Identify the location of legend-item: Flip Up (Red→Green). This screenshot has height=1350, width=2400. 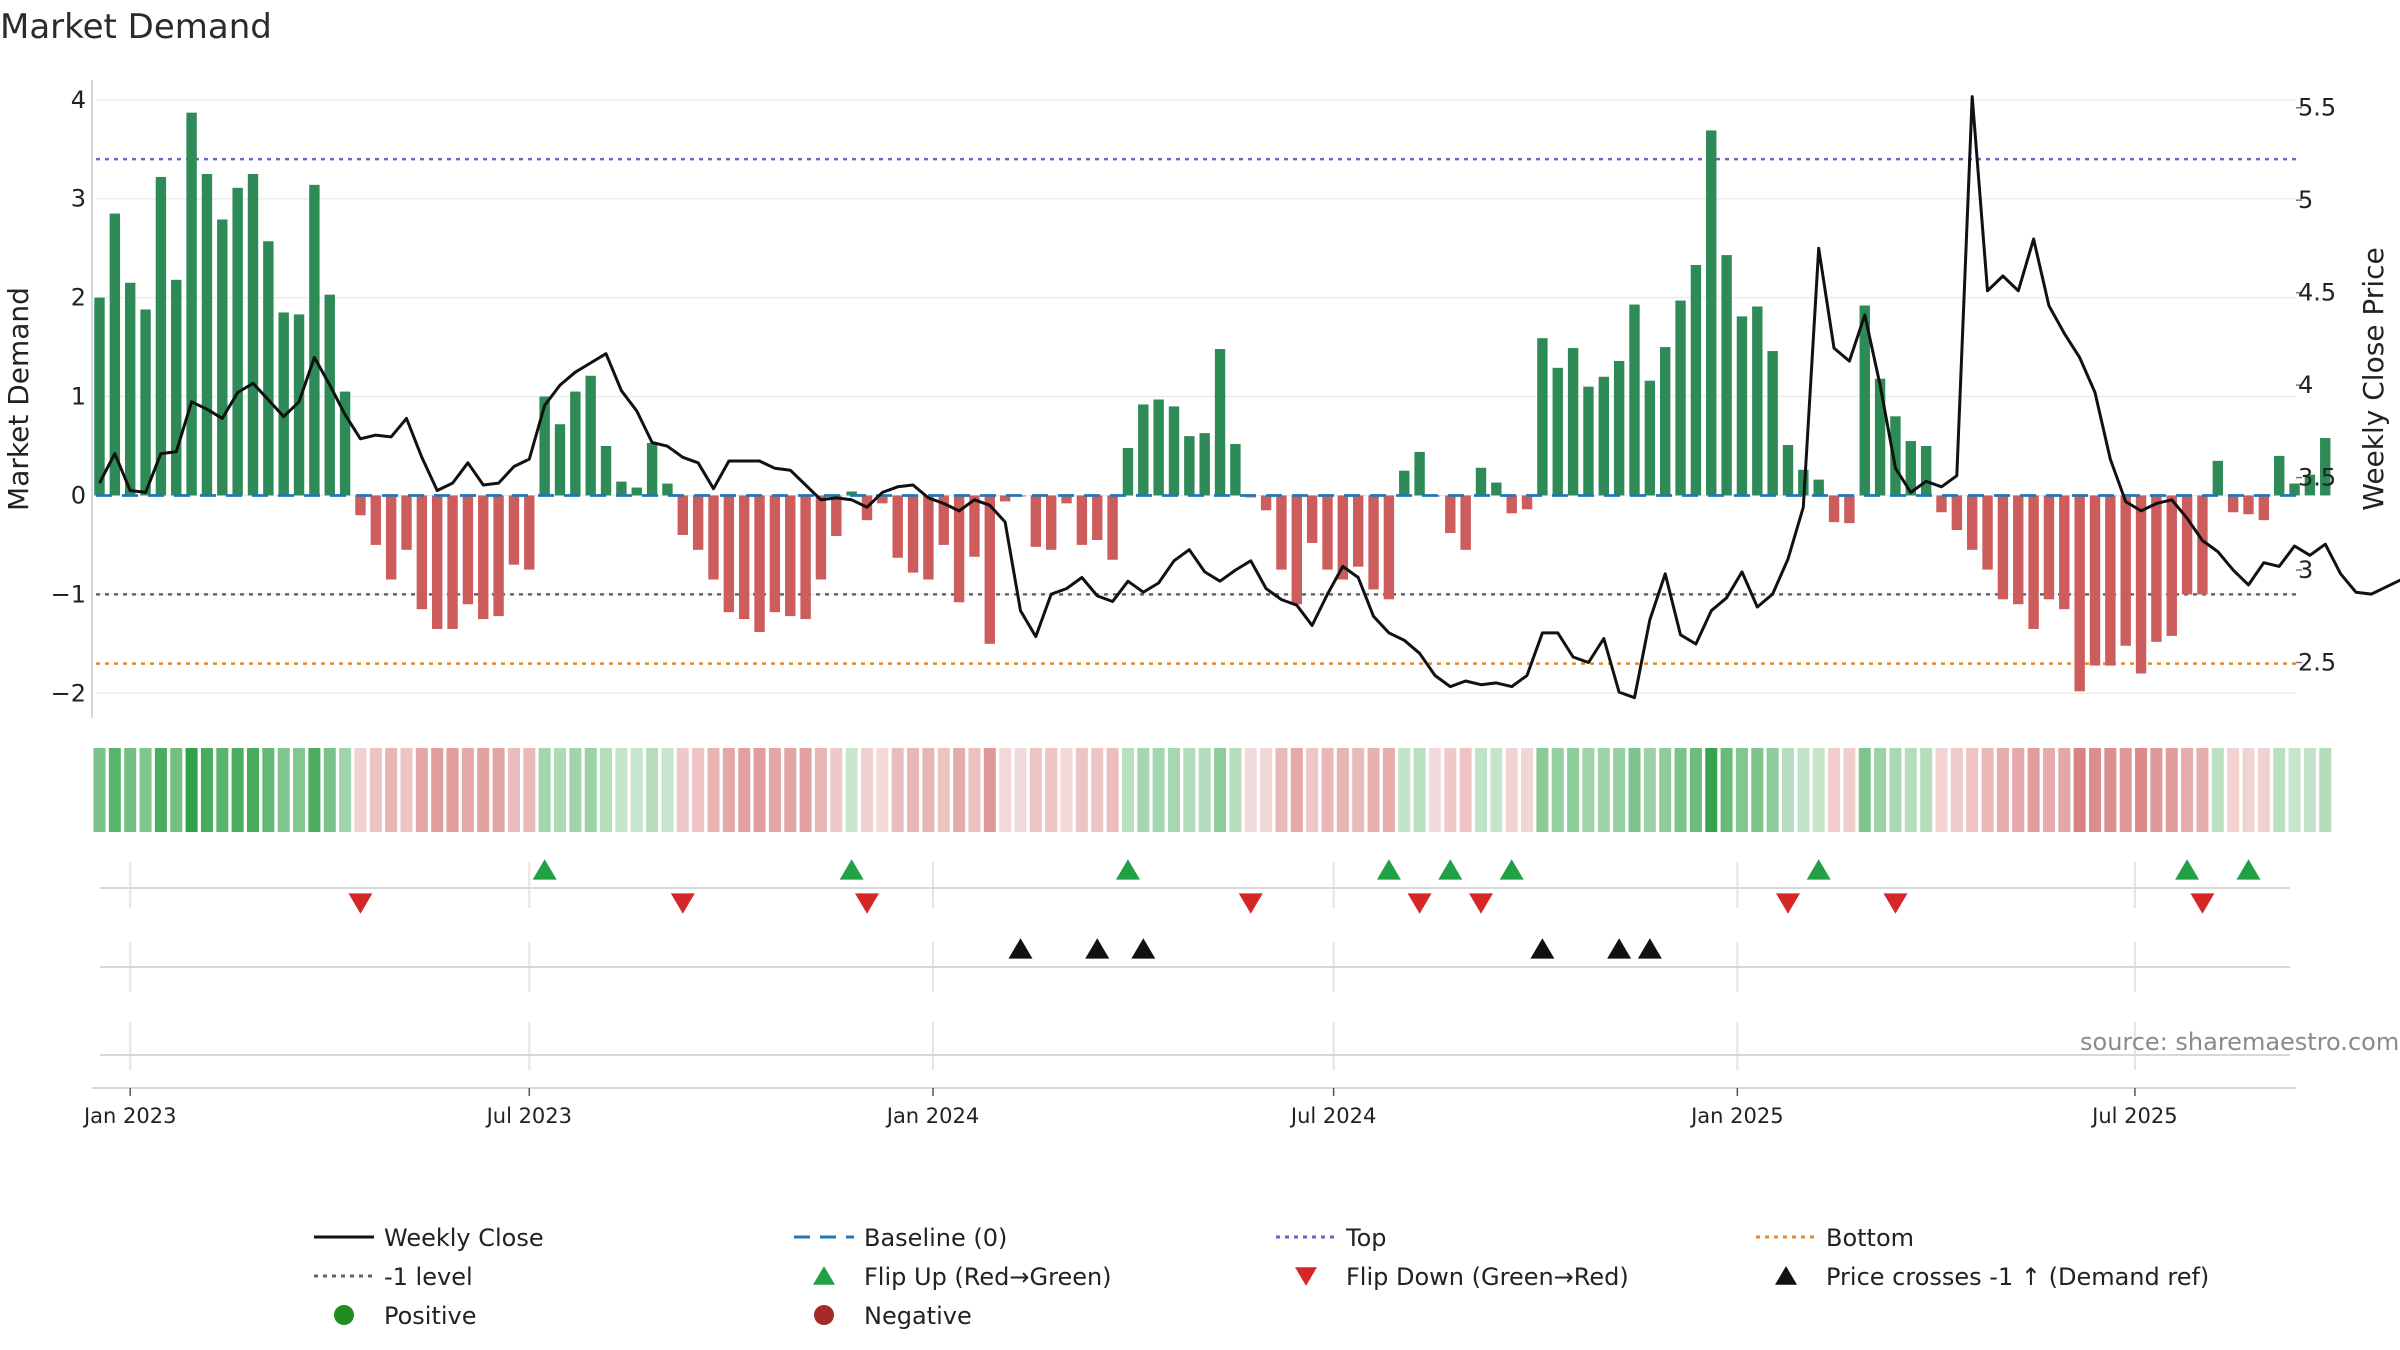
(962, 1277).